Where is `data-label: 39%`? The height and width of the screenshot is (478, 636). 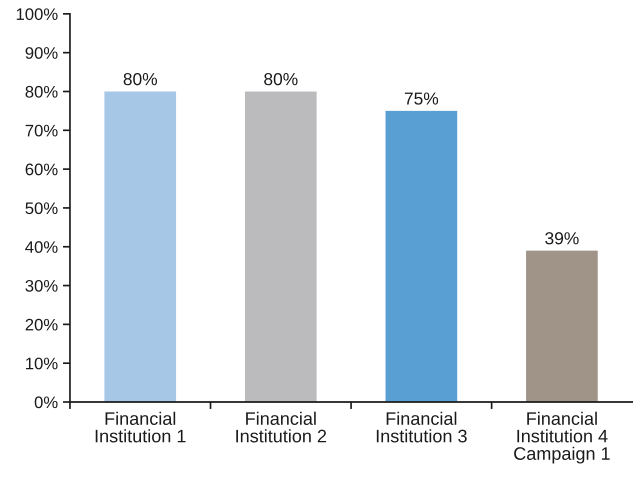
data-label: 39% is located at coordinates (562, 238).